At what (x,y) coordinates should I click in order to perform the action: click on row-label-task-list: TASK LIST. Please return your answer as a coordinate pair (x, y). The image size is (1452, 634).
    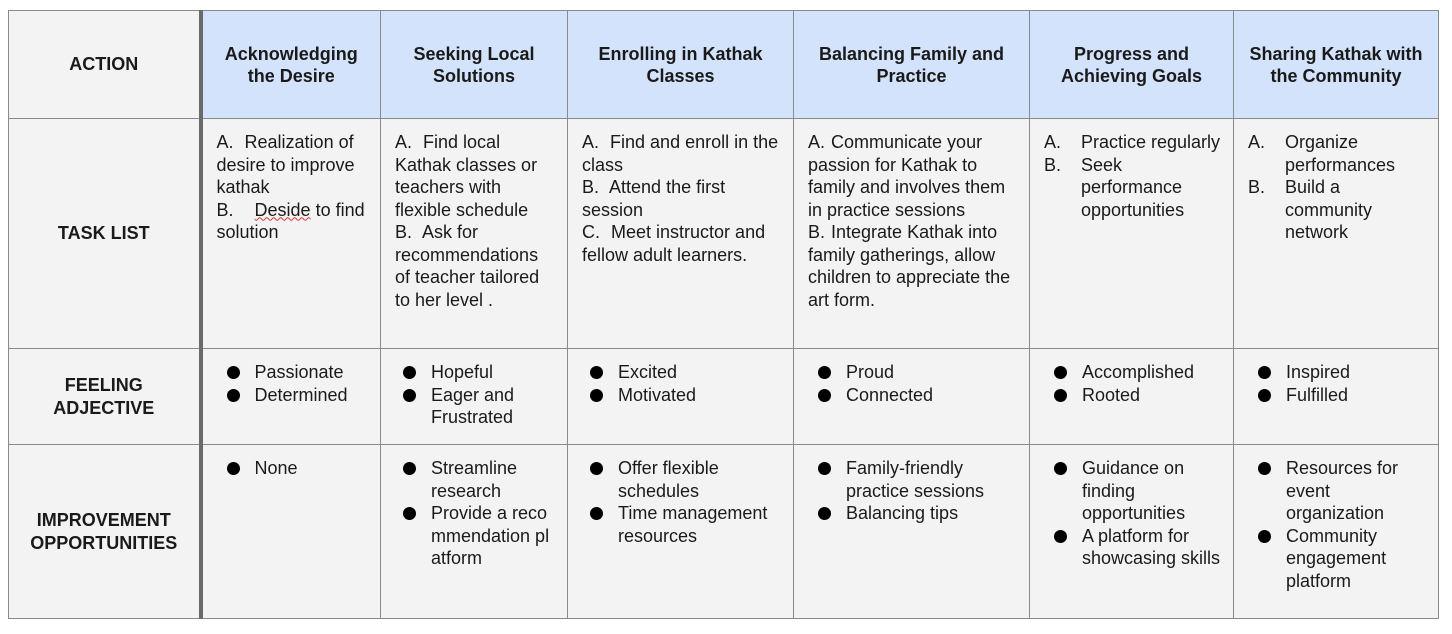
    Looking at the image, I should click on (105, 233).